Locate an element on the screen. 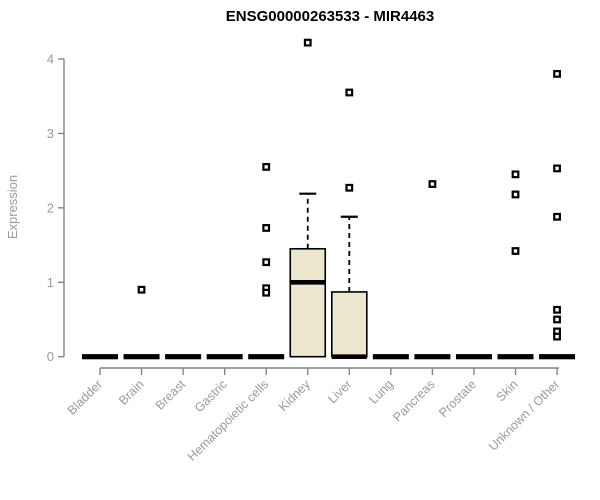 The width and height of the screenshot is (600, 500). x-tick-label: Bladder is located at coordinates (85, 397).